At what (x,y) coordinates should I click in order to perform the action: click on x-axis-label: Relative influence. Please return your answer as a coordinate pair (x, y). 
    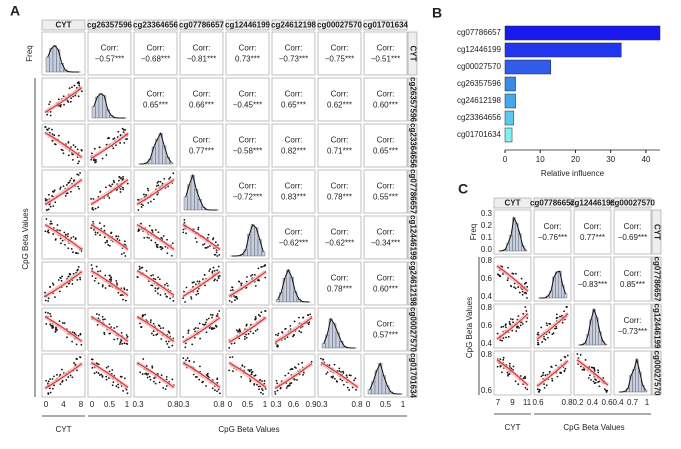
    Looking at the image, I should click on (573, 173).